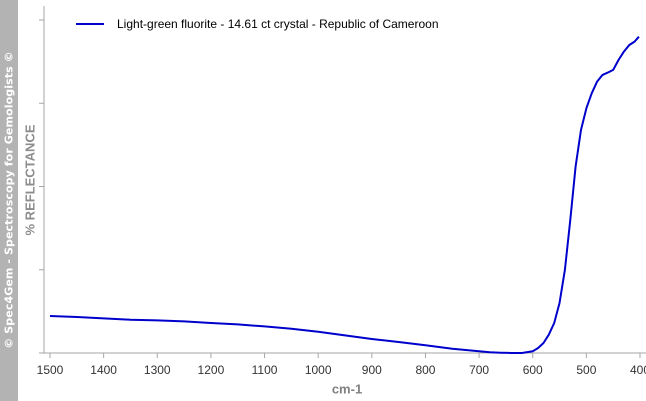 The width and height of the screenshot is (646, 401). I want to click on x-axis-label: cm-1, so click(347, 389).